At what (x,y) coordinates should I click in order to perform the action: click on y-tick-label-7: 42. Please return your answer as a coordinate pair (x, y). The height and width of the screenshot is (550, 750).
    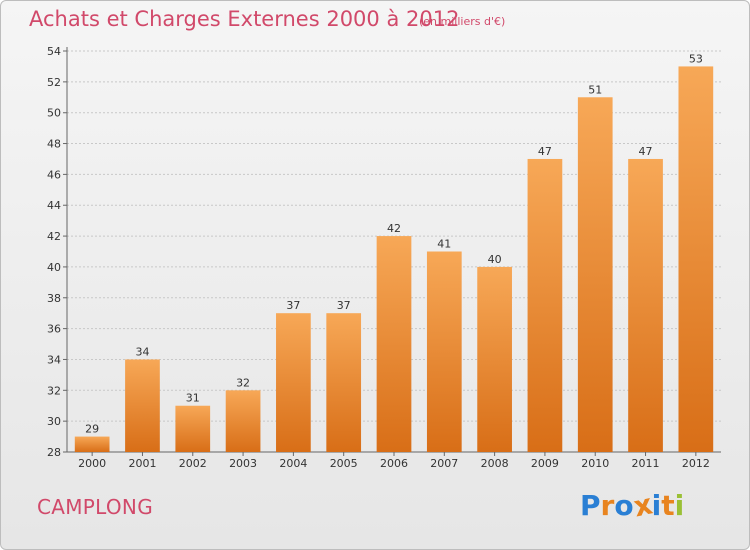
    Looking at the image, I should click on (54, 236).